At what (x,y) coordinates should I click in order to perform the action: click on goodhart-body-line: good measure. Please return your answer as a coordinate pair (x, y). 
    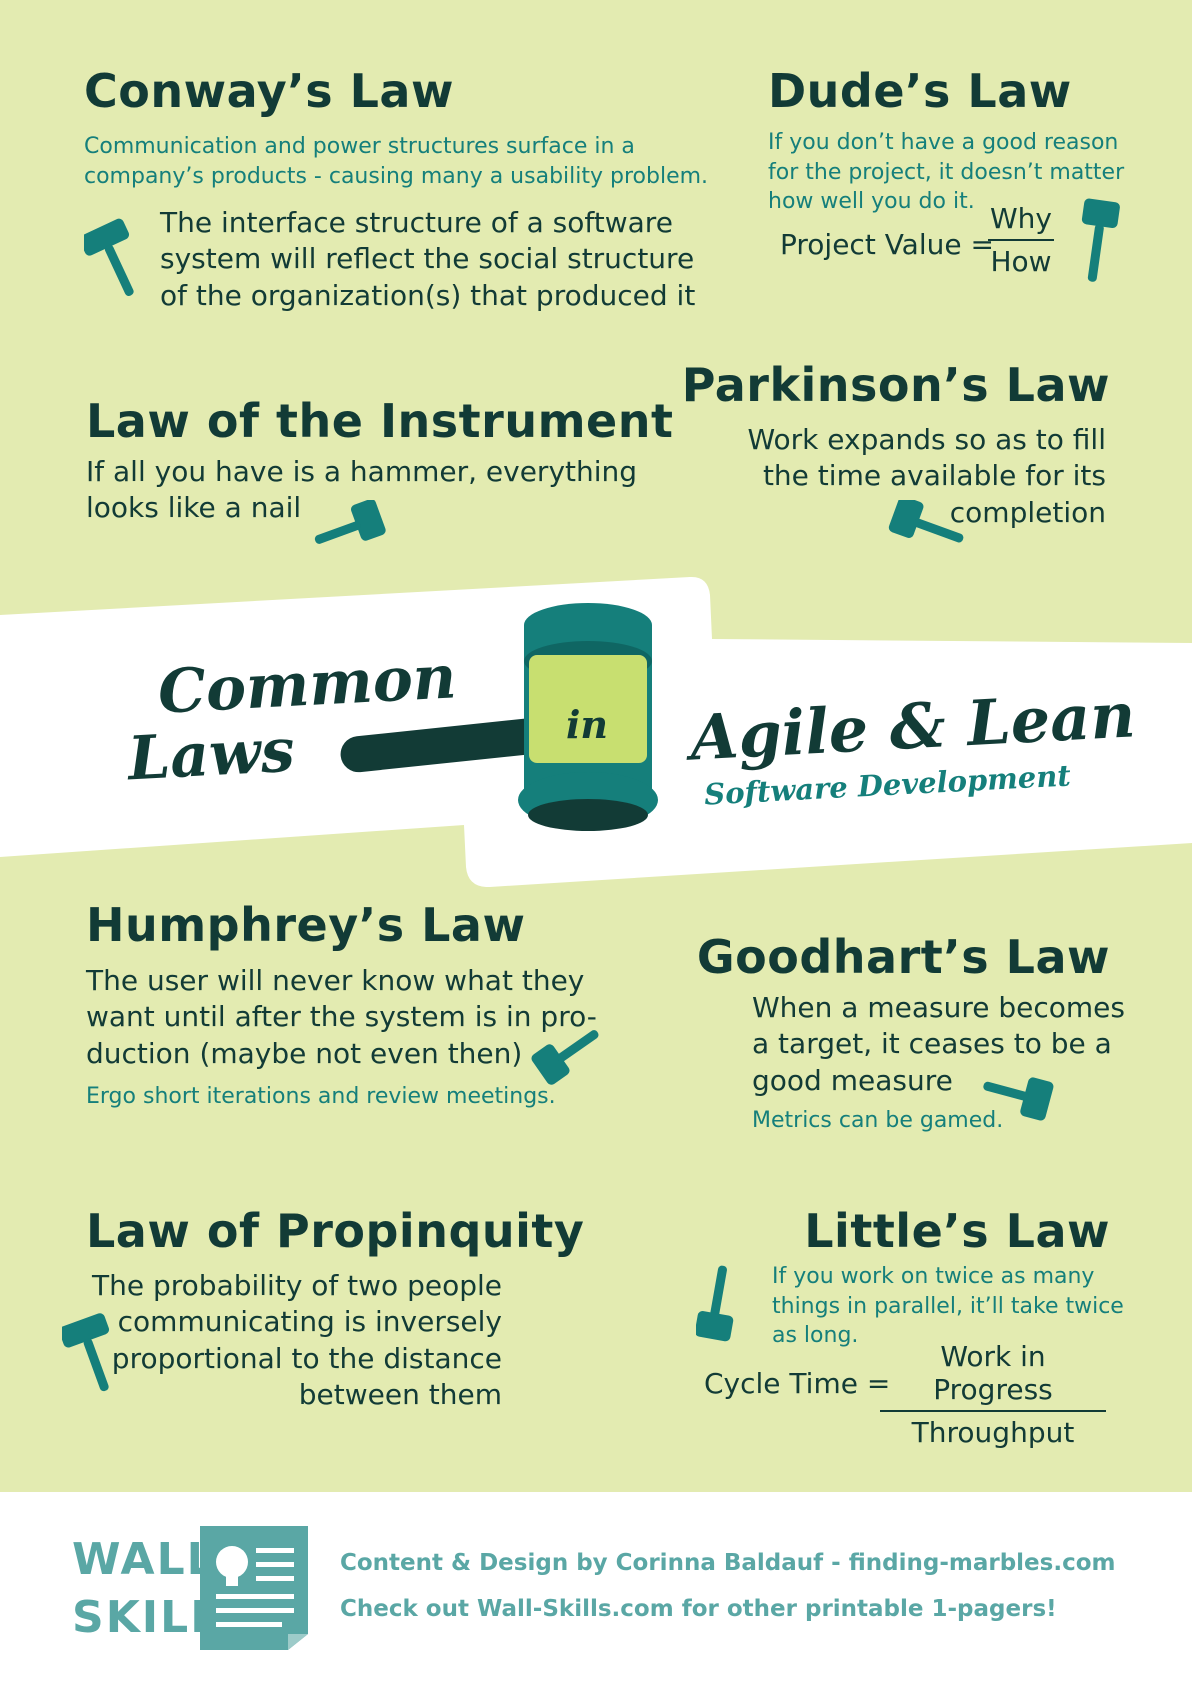
    Looking at the image, I should click on (852, 1080).